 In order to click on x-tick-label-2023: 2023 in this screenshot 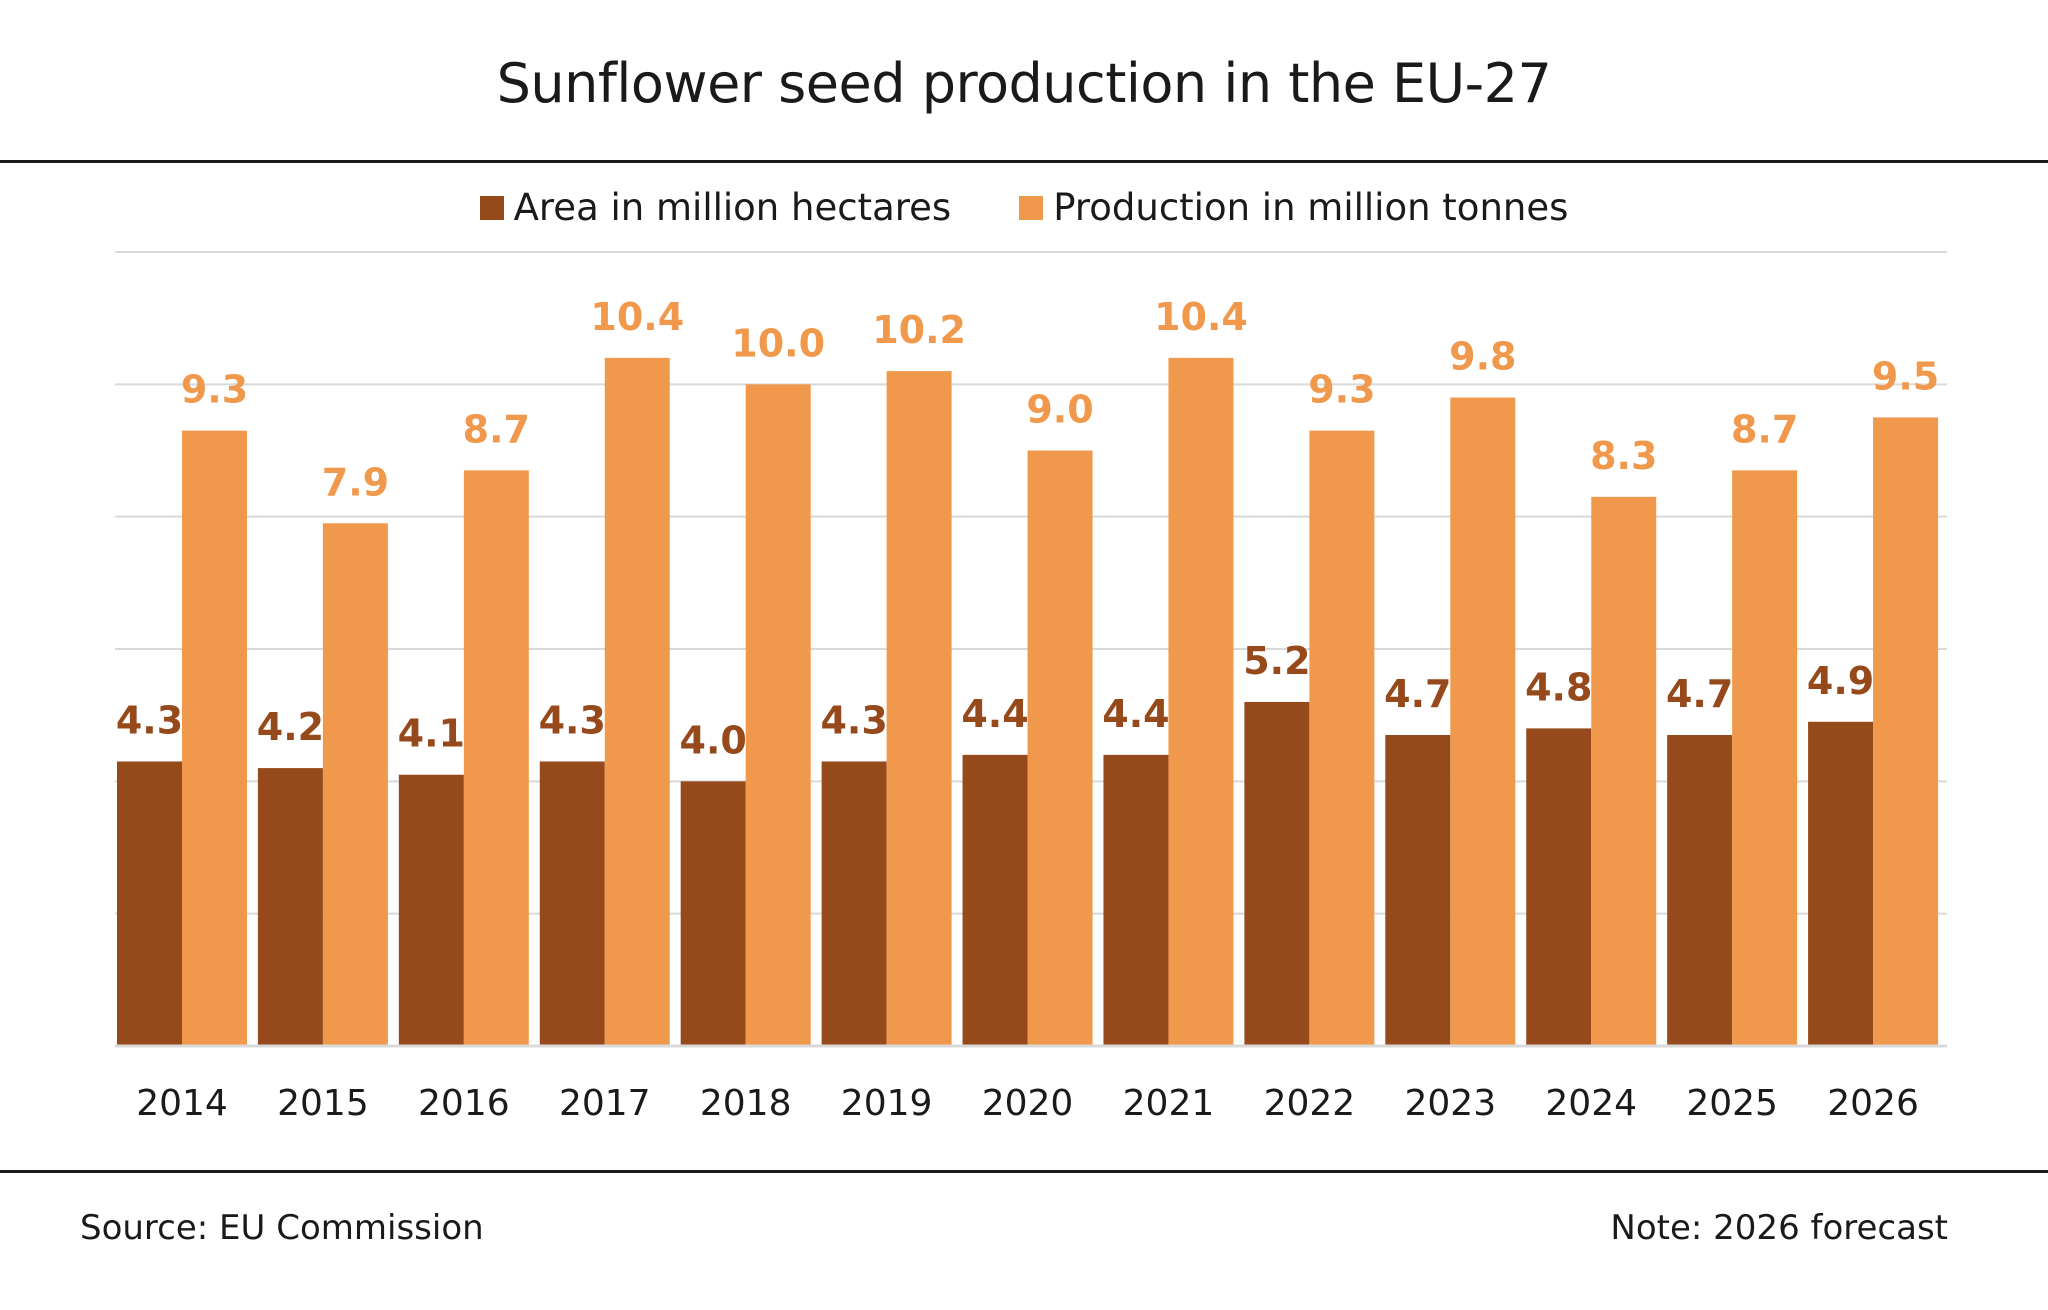, I will do `click(1450, 1103)`.